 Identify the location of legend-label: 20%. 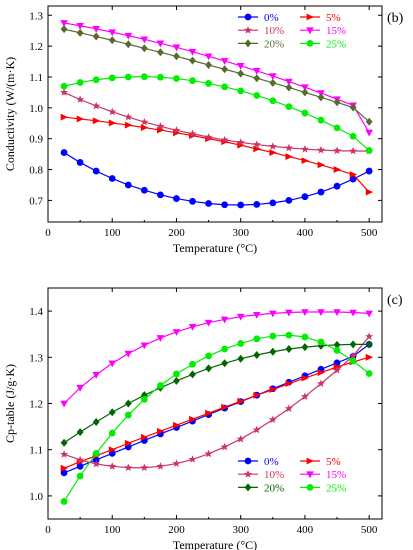
(274, 44).